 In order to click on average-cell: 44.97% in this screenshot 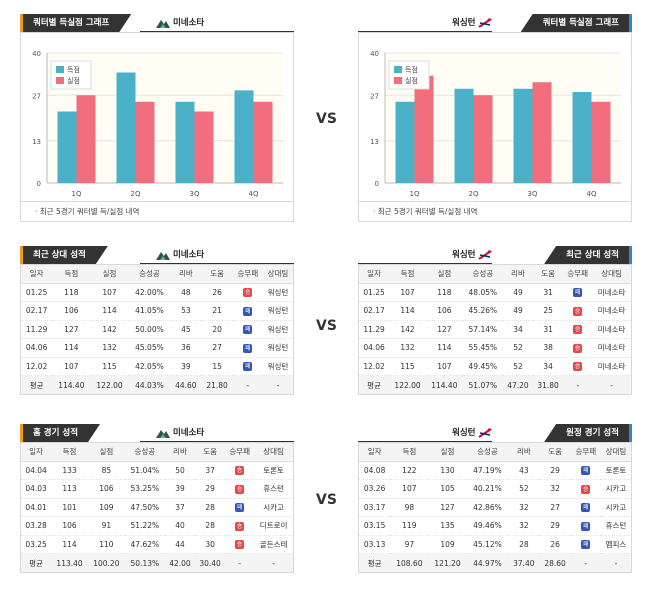, I will do `click(487, 562)`.